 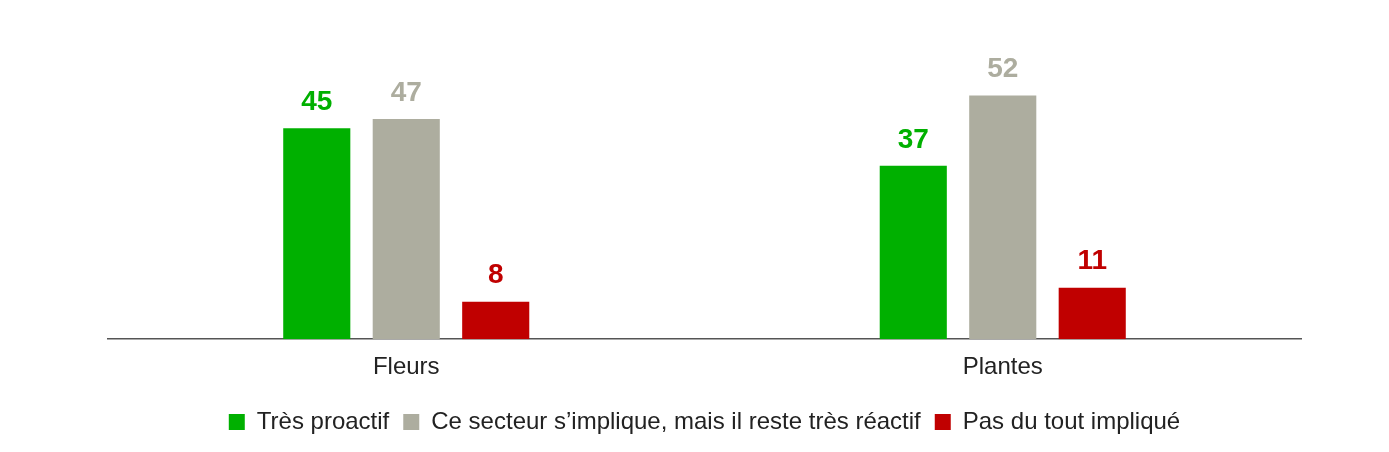 I want to click on legend-label: Très proactif, so click(x=323, y=420).